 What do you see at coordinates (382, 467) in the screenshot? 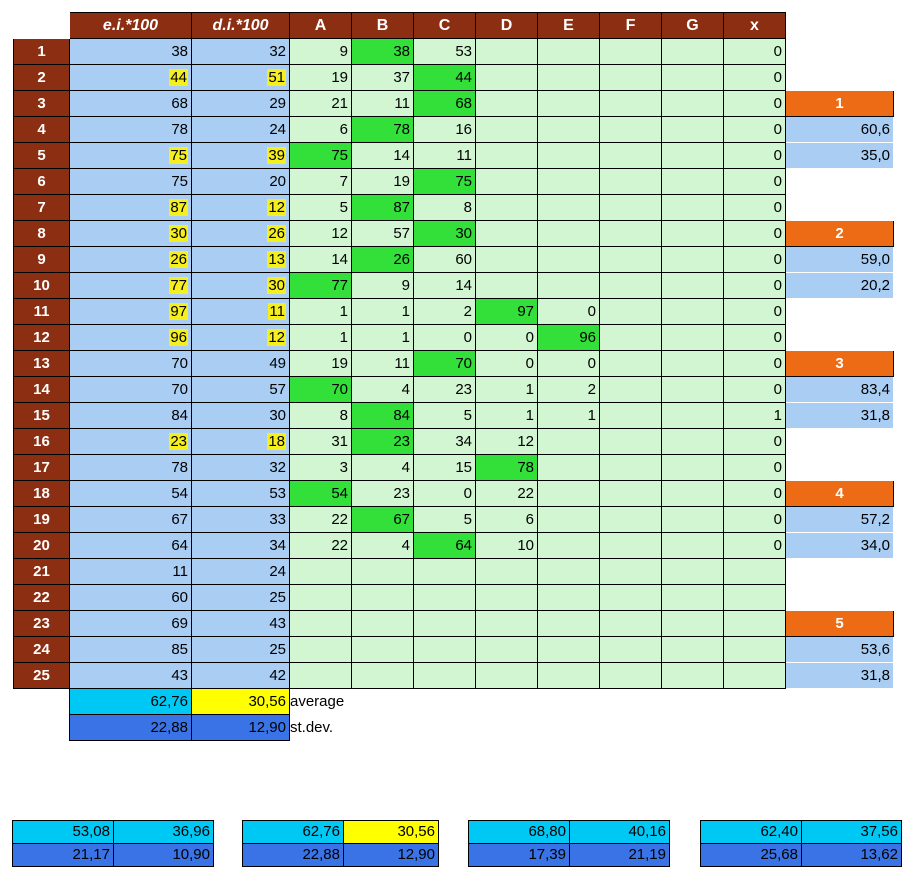
I see `cell-b: 4` at bounding box center [382, 467].